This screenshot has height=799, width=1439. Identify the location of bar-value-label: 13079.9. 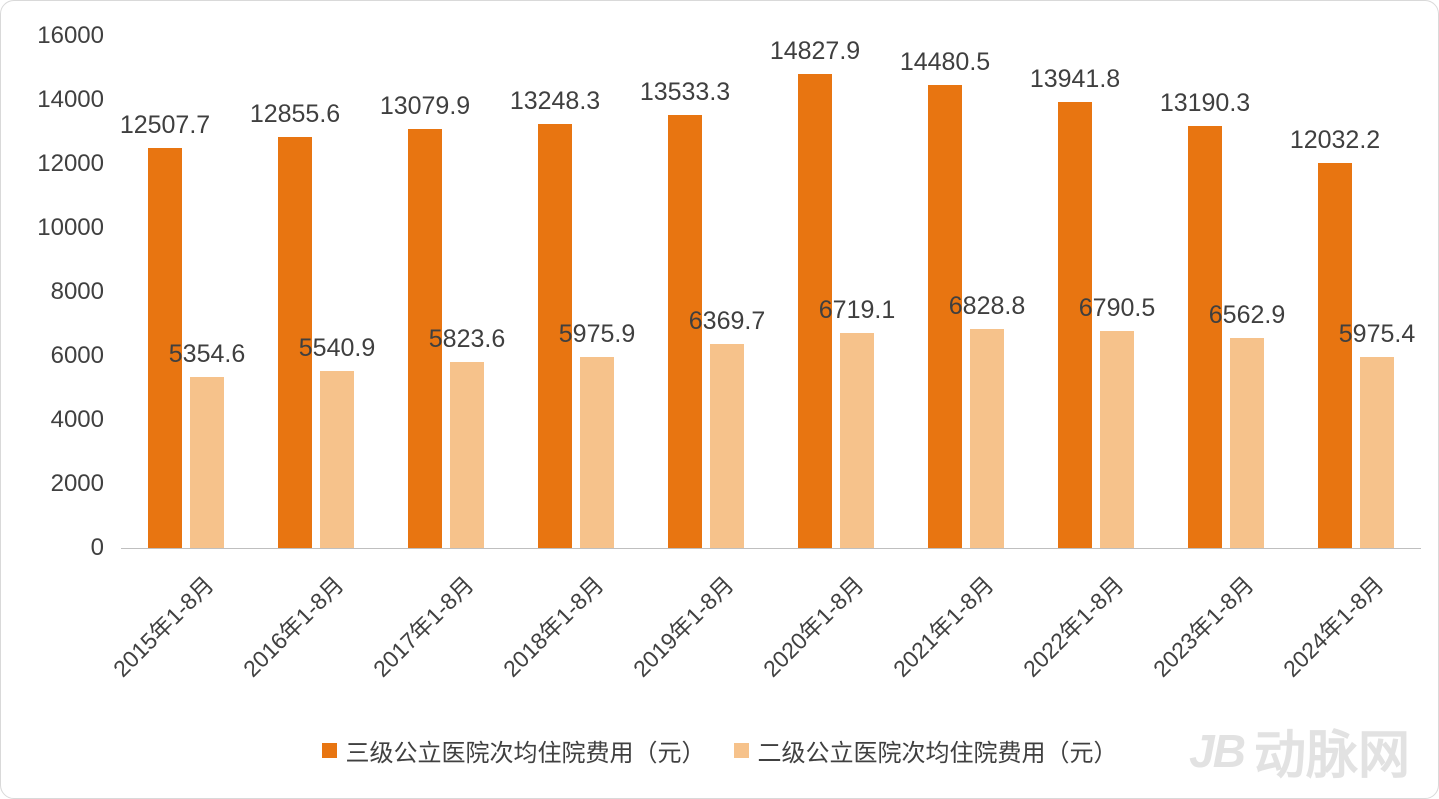
(425, 106).